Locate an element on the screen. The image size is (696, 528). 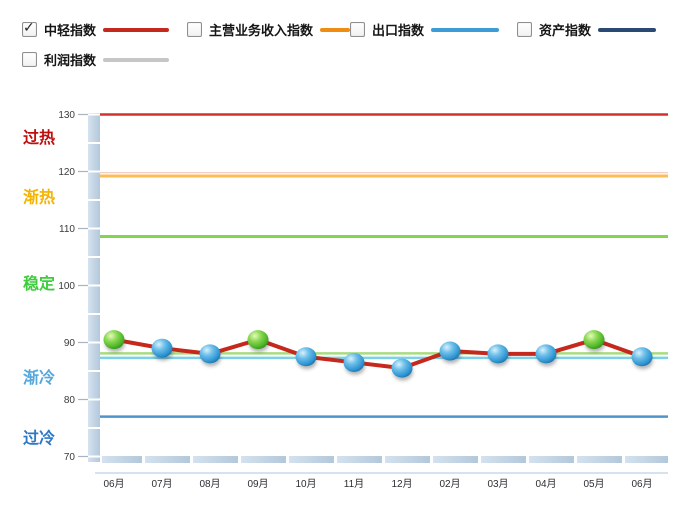
legend-label: 资产指数 is located at coordinates (565, 30).